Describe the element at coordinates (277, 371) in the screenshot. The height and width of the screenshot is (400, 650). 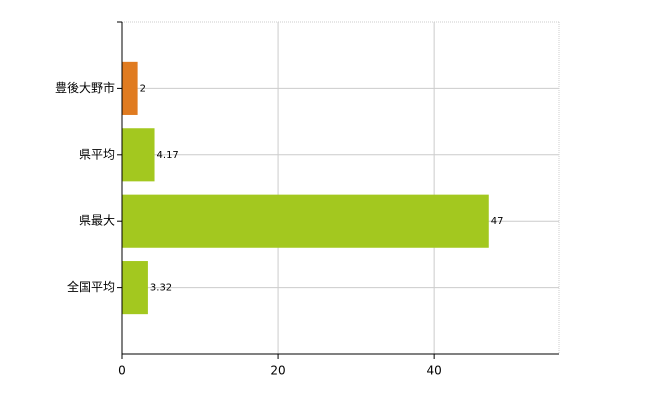
I see `x-tick-label: 20` at that location.